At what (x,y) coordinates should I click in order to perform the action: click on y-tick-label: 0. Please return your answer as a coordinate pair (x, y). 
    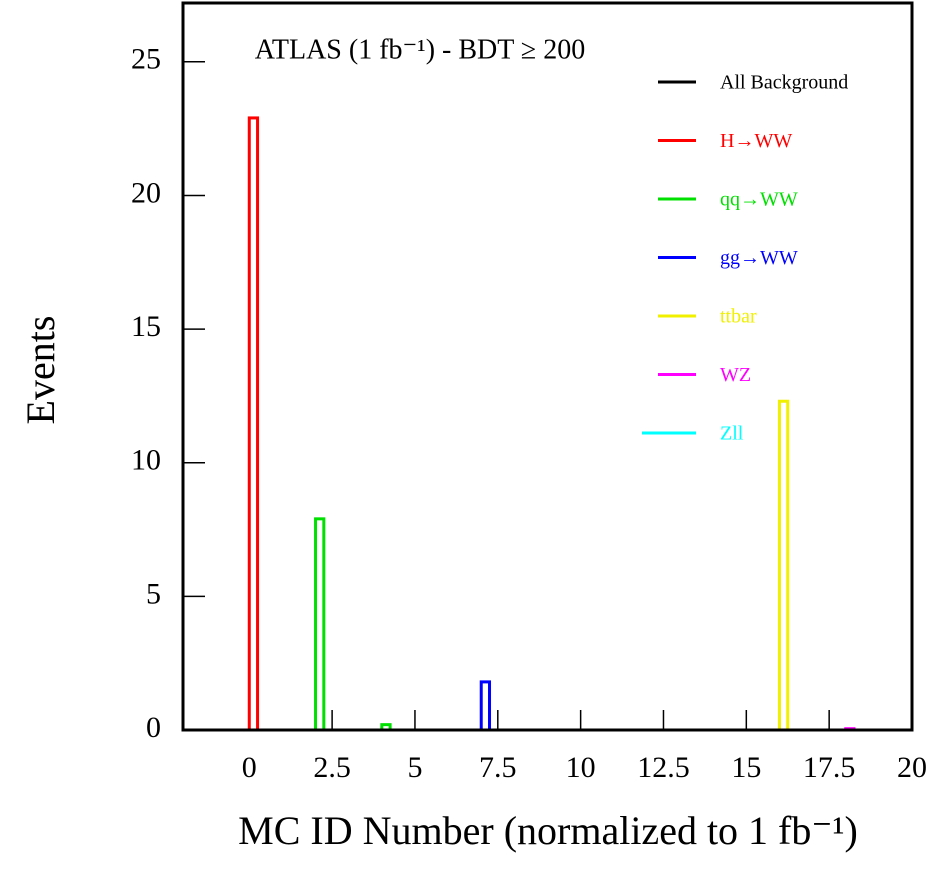
    Looking at the image, I should click on (153, 727).